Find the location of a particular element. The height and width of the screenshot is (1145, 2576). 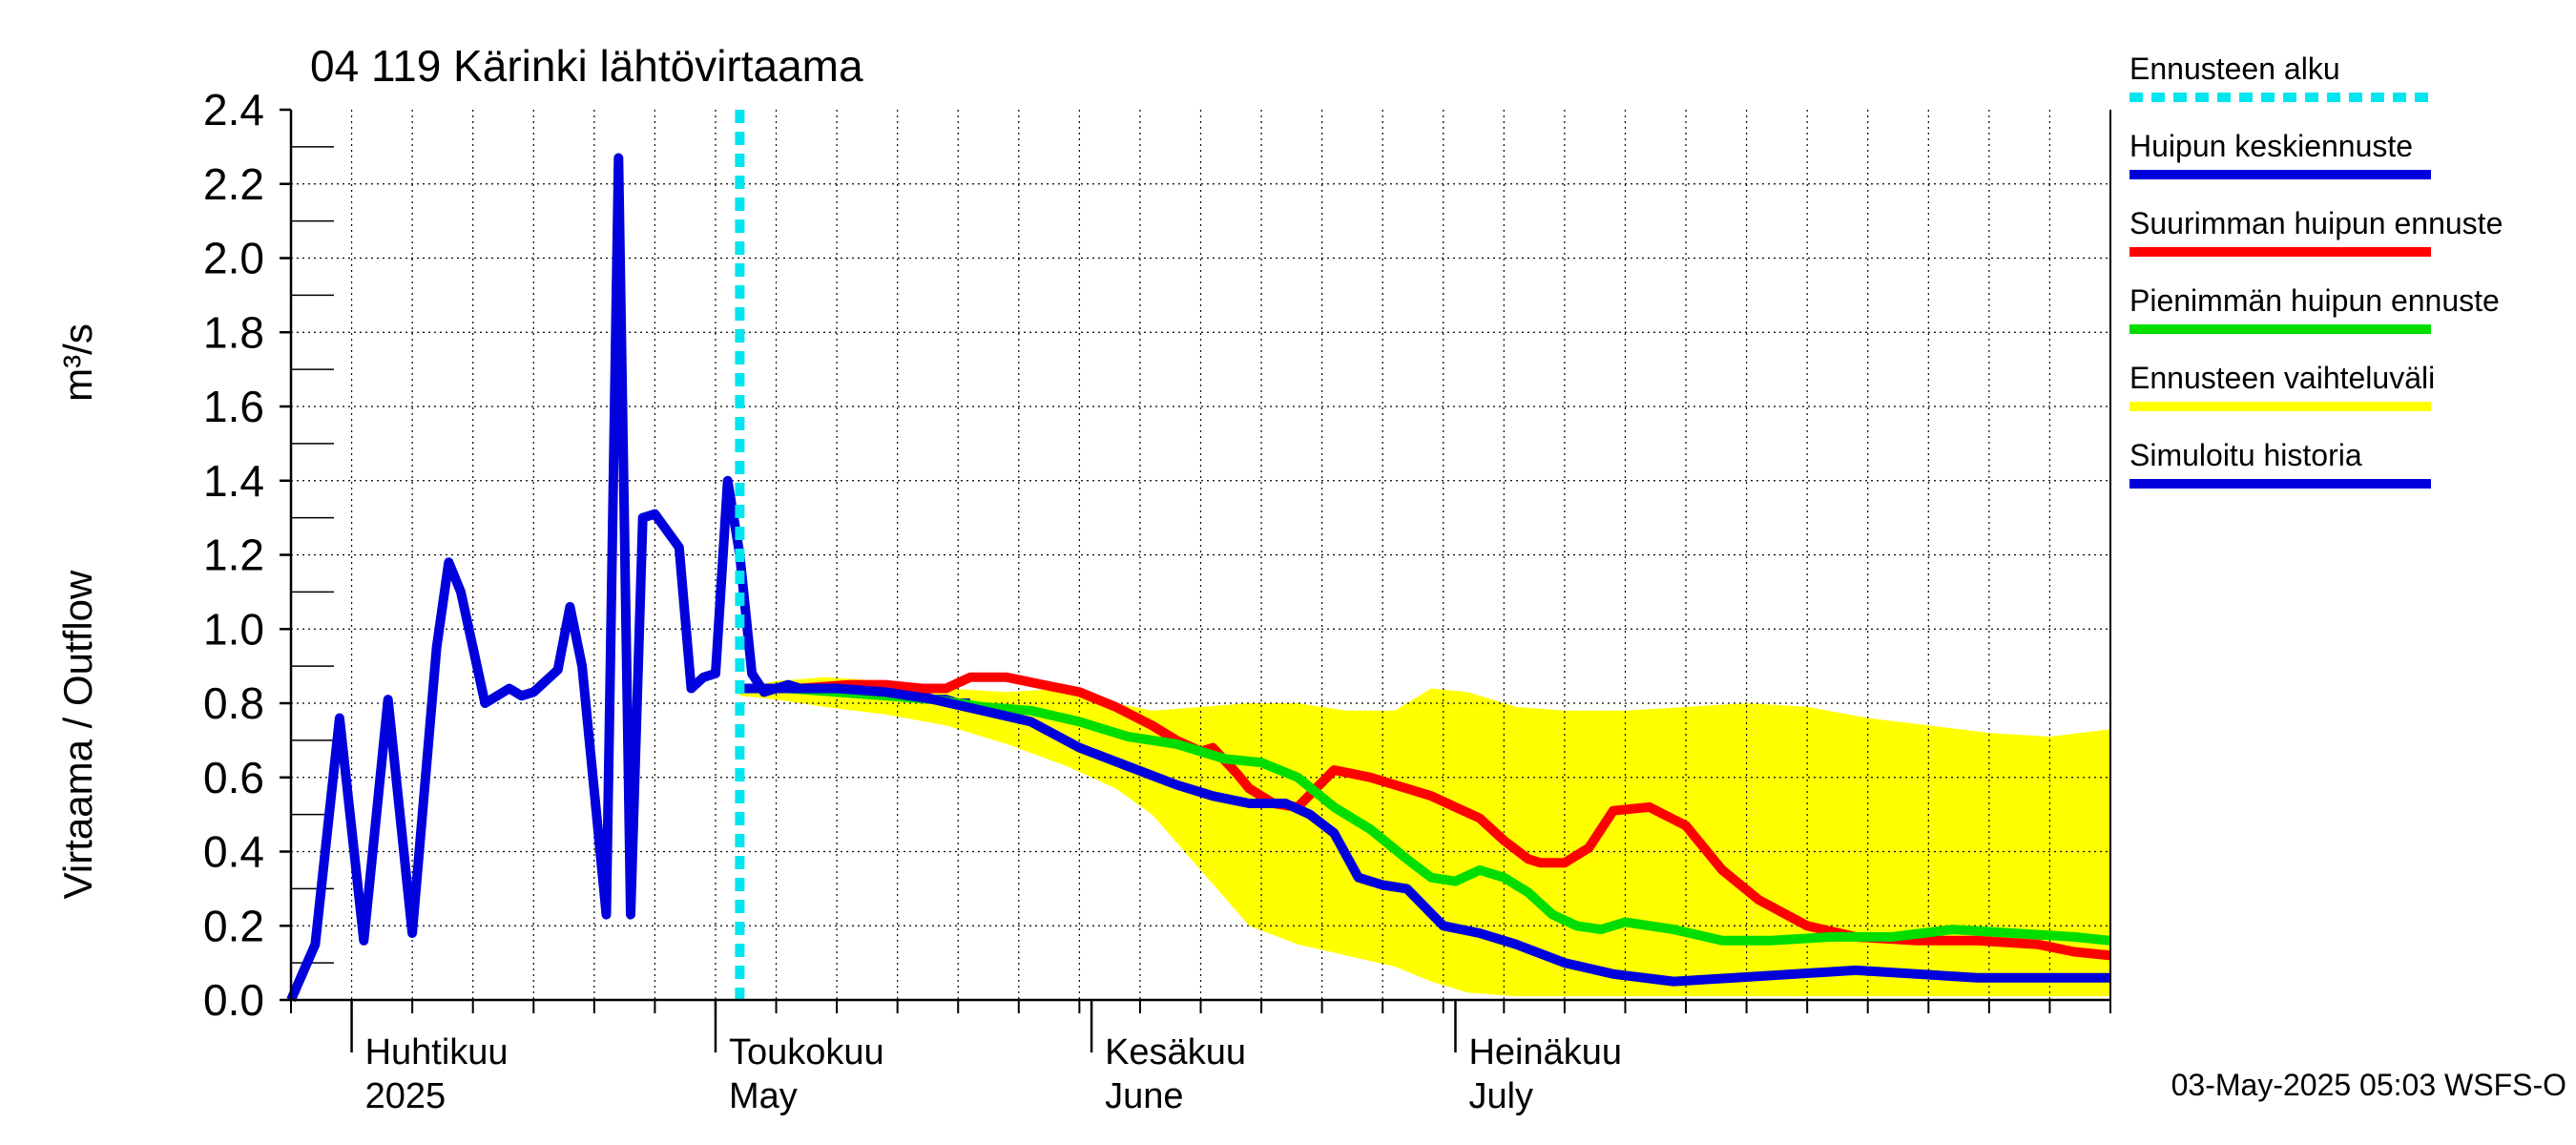

forecast-range-band is located at coordinates (1424, 837).